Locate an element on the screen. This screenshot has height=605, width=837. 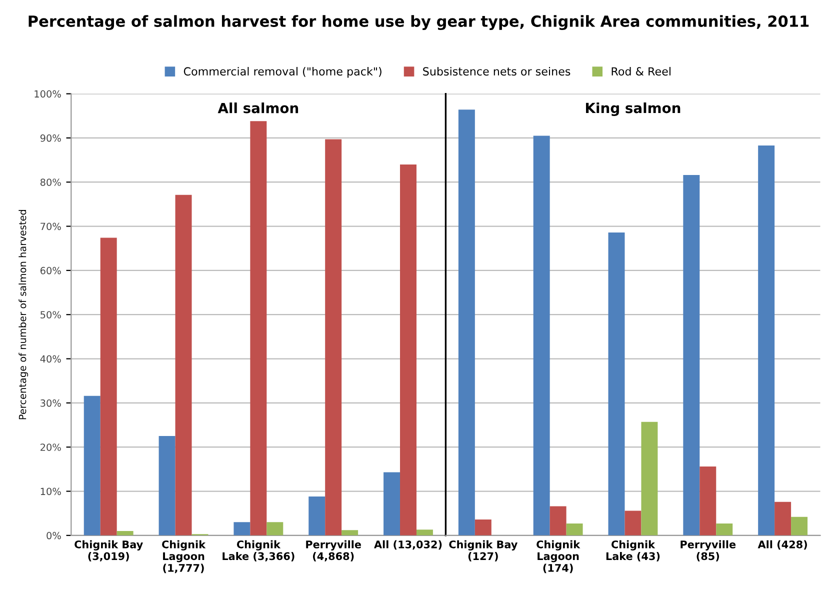
y-tick-label: 20% is located at coordinates (50, 447).